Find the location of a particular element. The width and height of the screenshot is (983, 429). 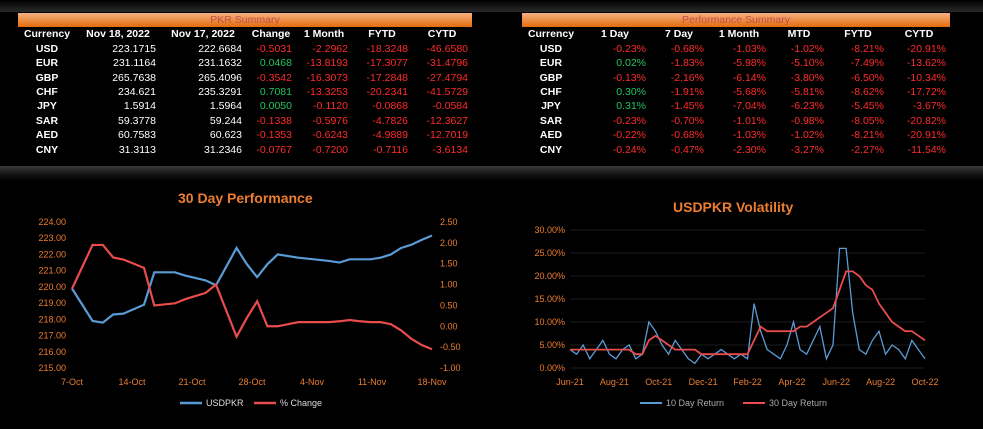

y2-tick-label: 0.00 is located at coordinates (449, 326).